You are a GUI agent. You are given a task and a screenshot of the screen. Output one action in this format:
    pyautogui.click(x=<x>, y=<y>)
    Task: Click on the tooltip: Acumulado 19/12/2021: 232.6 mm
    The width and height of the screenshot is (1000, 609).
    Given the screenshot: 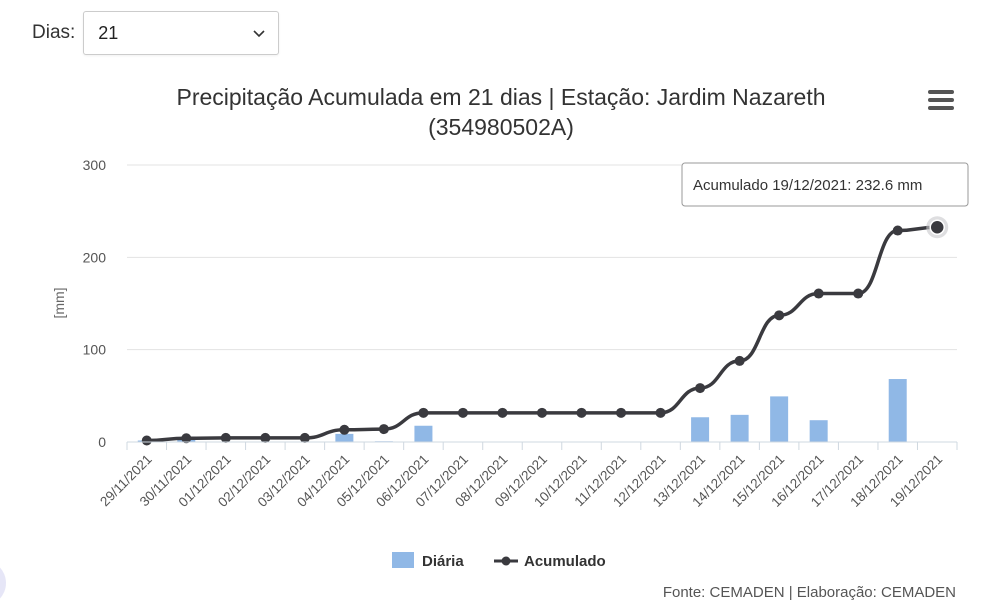 What is the action you would take?
    pyautogui.click(x=825, y=184)
    